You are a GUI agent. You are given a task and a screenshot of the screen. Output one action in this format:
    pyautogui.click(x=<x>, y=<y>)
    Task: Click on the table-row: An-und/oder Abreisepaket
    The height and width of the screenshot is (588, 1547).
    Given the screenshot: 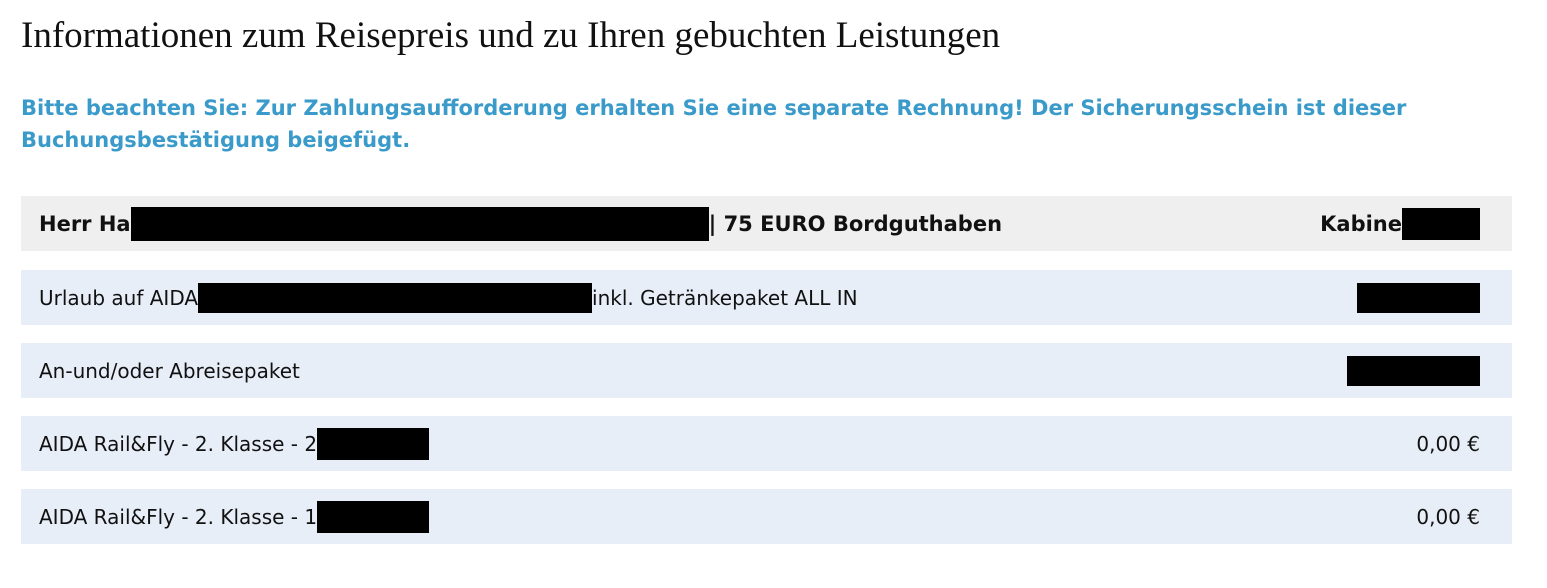 What is the action you would take?
    pyautogui.click(x=766, y=370)
    